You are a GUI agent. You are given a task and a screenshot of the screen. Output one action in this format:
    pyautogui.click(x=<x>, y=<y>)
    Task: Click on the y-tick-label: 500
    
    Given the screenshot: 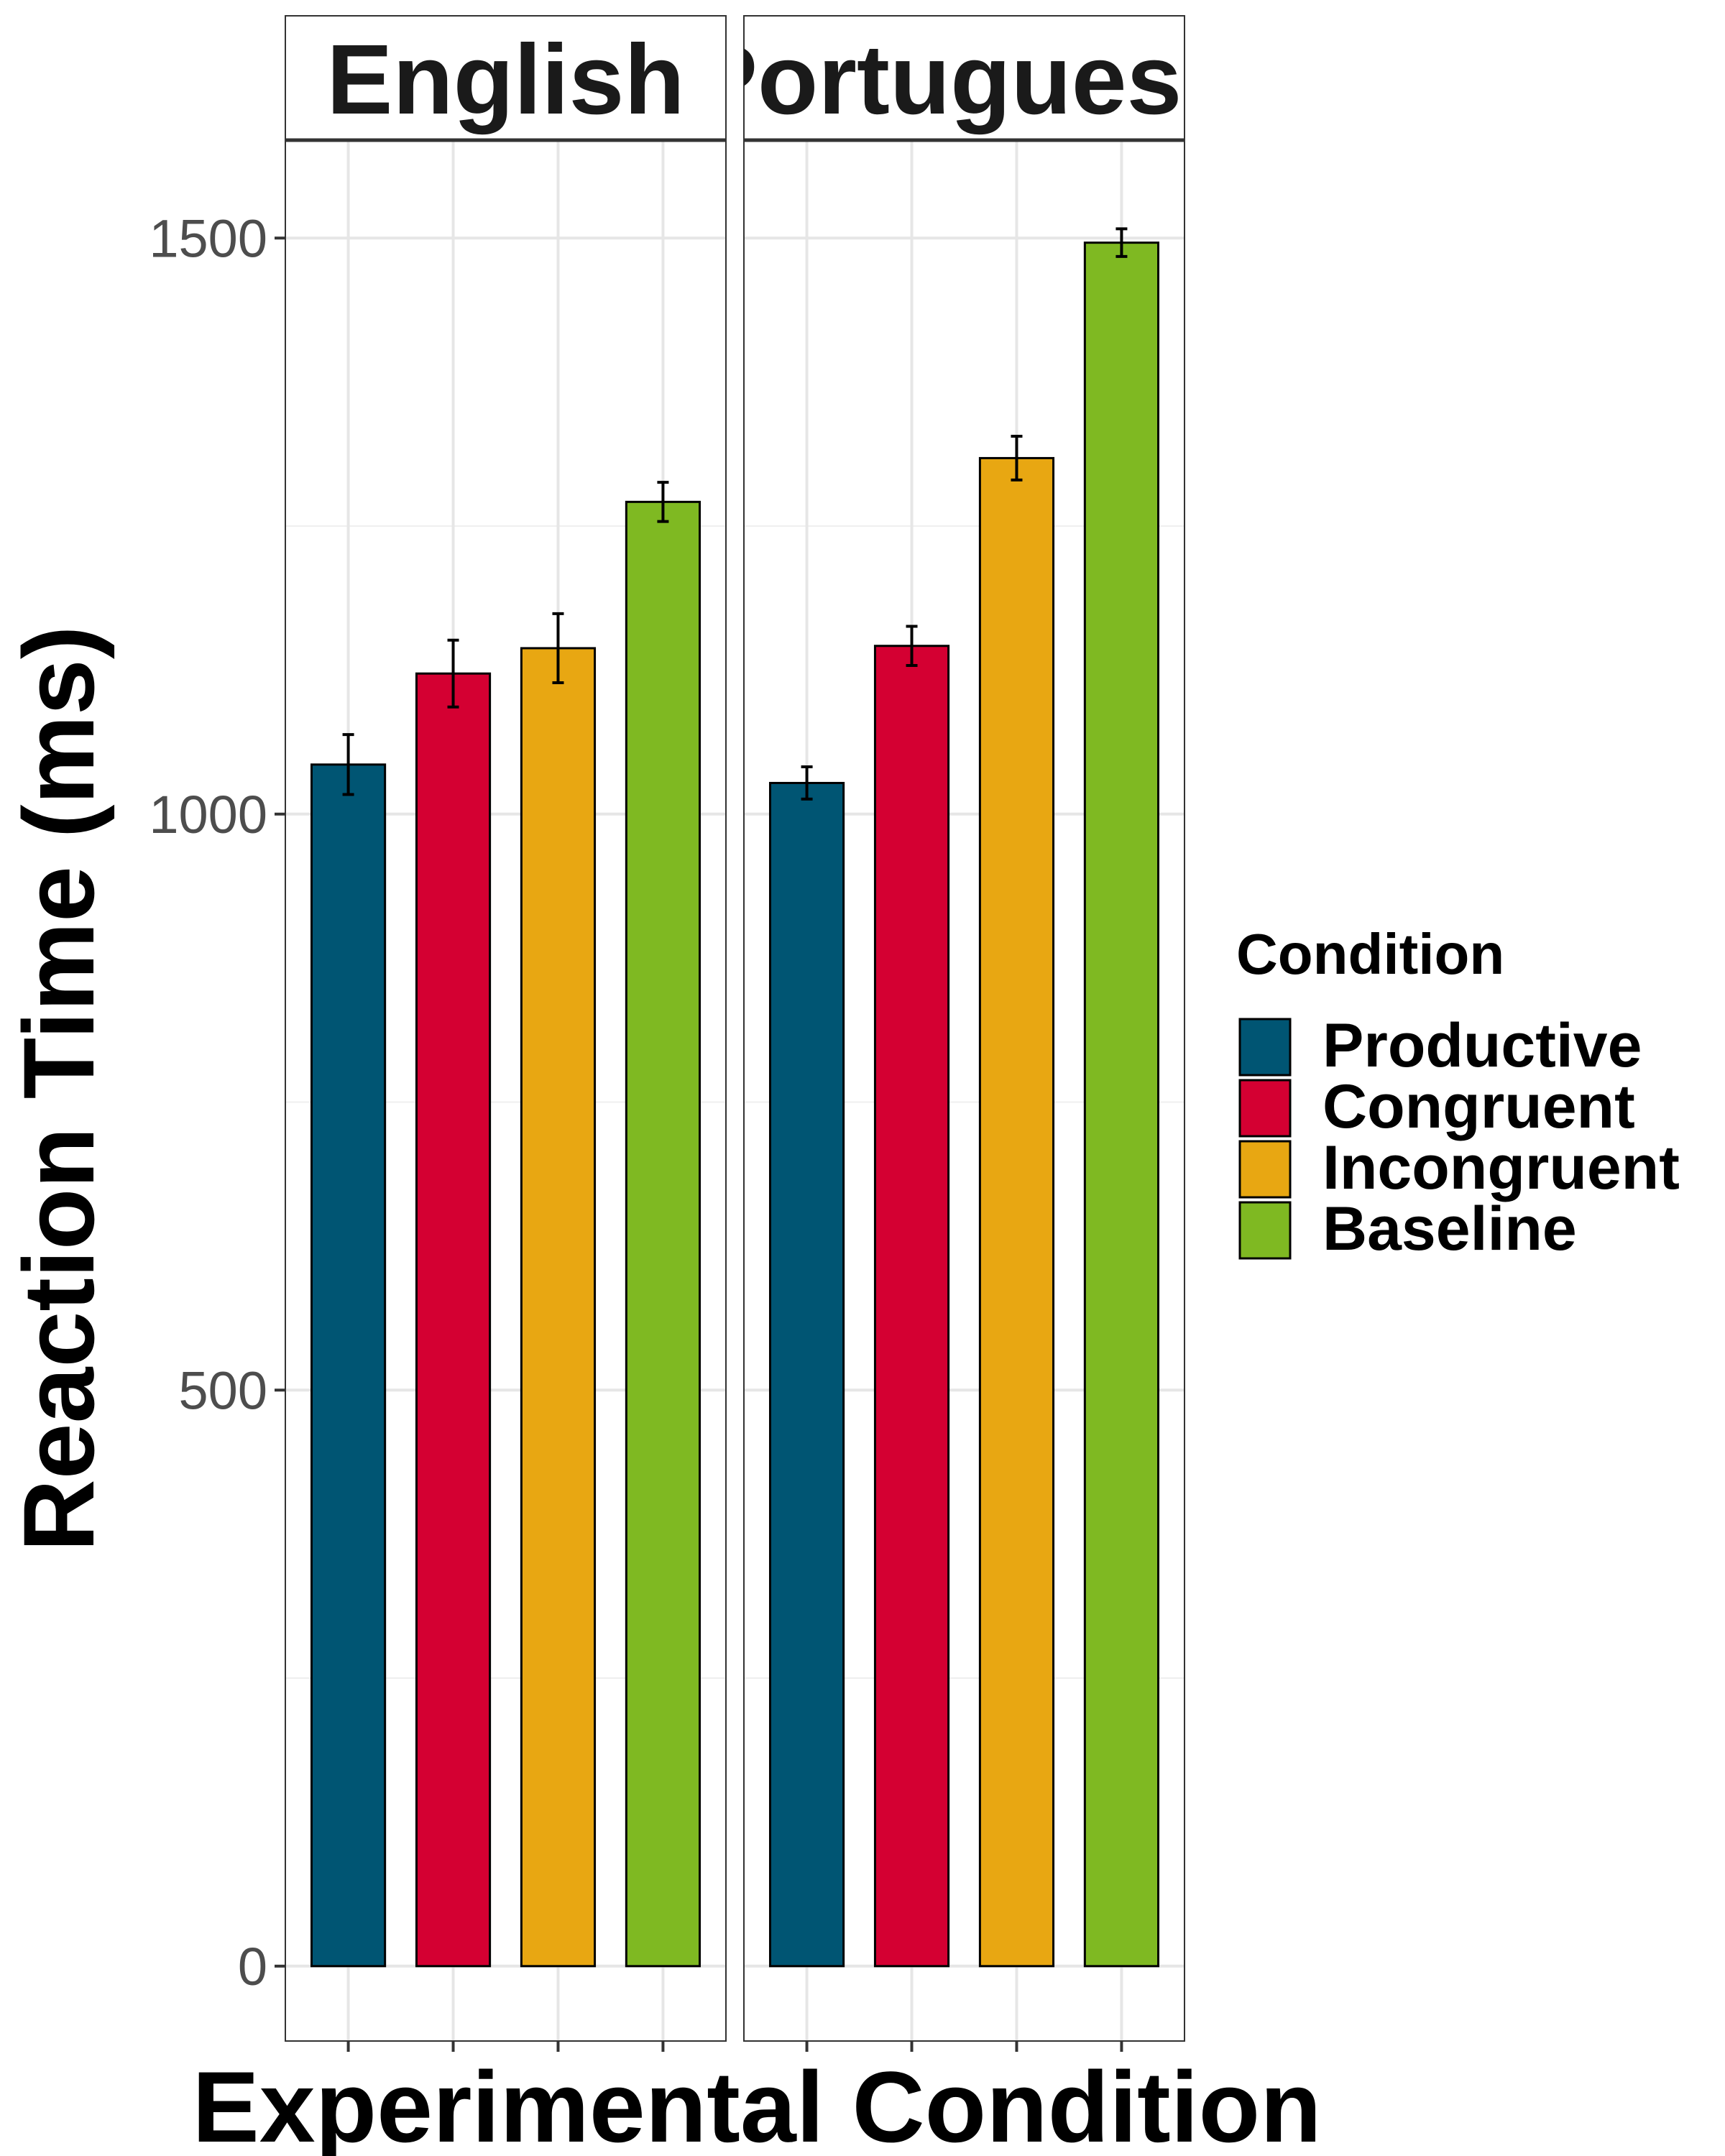 What is the action you would take?
    pyautogui.click(x=223, y=1390)
    